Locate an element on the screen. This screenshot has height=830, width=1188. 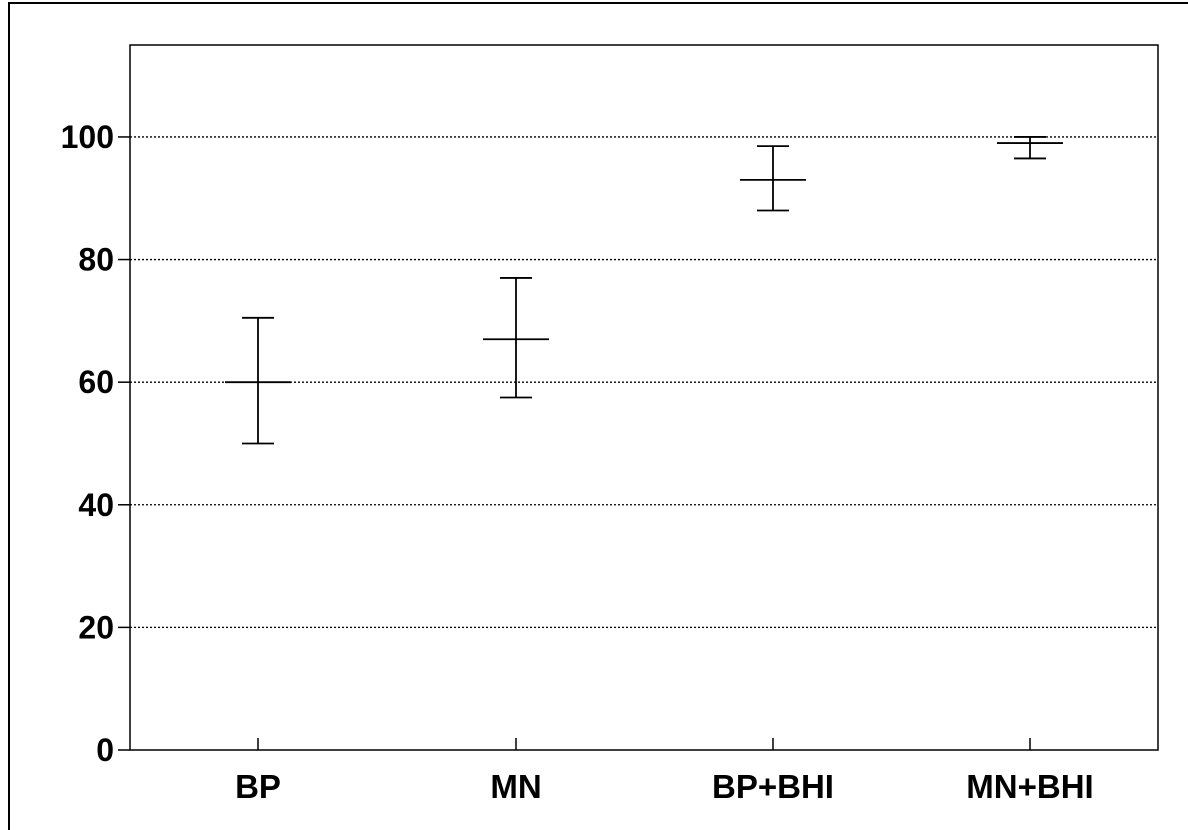
y-tick-label: 80 is located at coordinates (96, 260).